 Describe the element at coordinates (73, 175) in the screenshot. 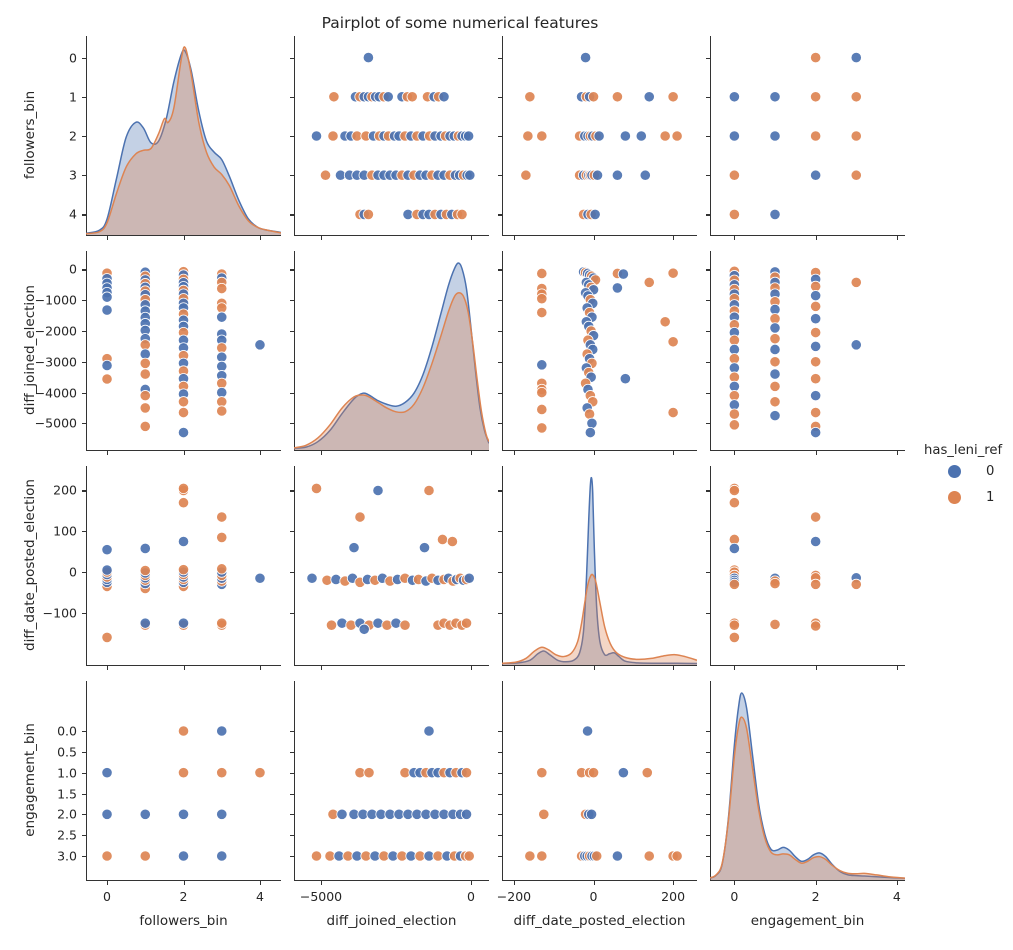

I see `y-tick-label: 3` at that location.